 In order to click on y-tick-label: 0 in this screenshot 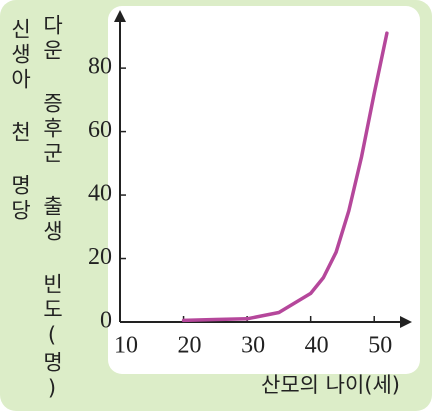, I will do `click(106, 321)`.